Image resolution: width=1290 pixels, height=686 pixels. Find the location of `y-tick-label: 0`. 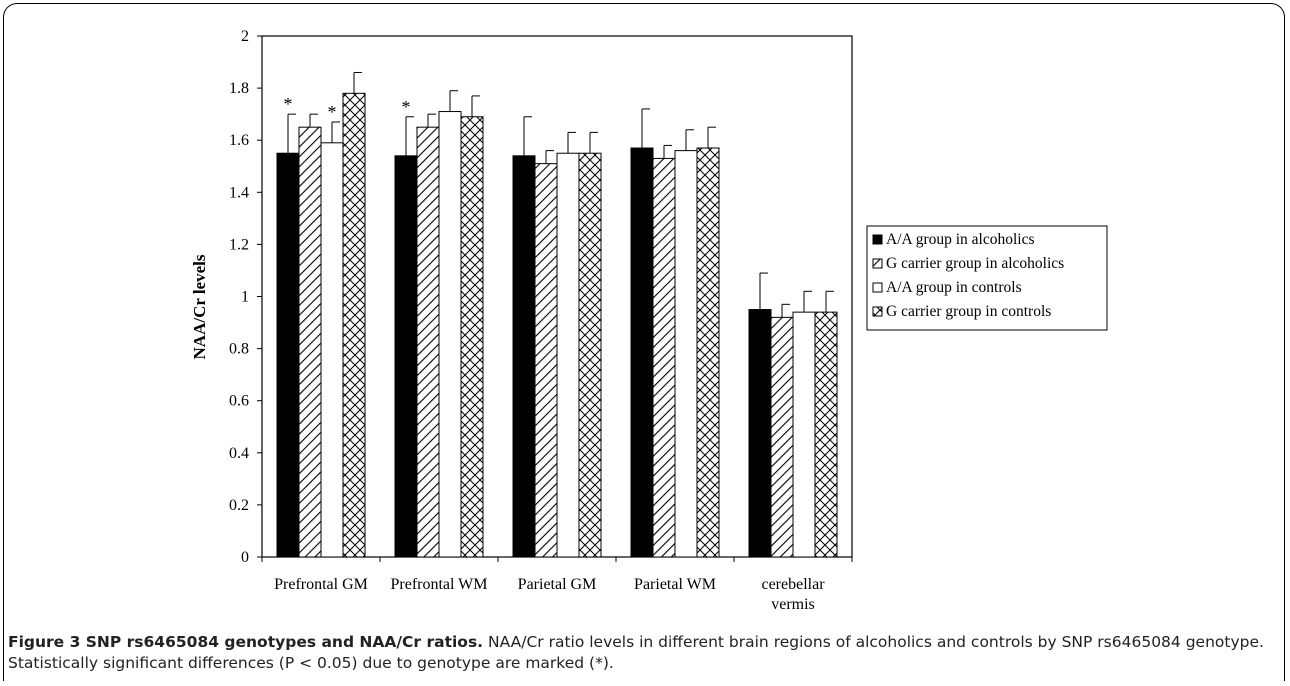

y-tick-label: 0 is located at coordinates (245, 557).